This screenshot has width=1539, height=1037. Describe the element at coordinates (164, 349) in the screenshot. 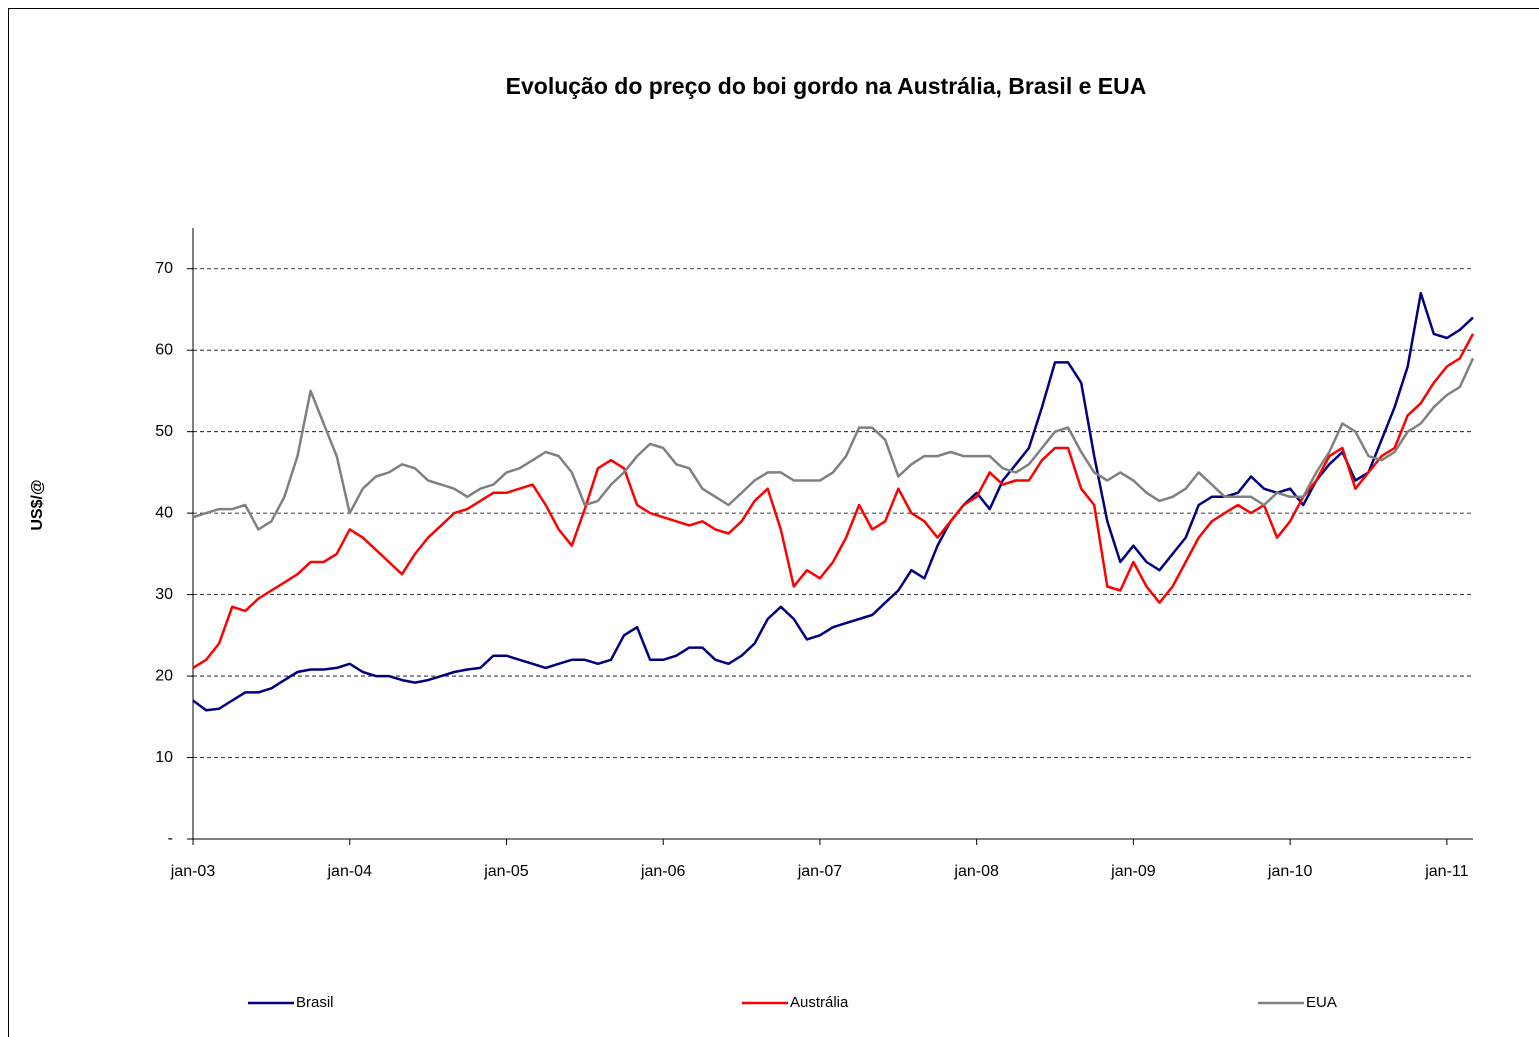

I see `y-tick-label: 60` at that location.